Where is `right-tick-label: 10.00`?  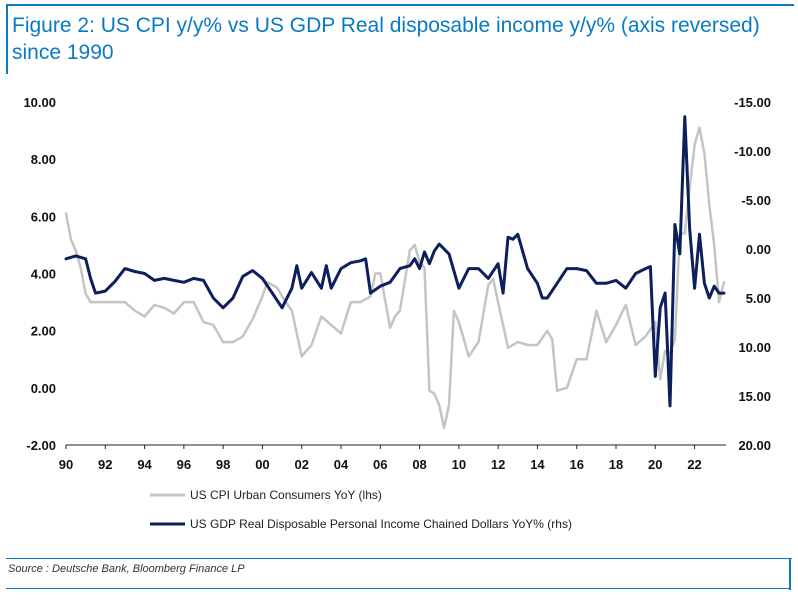
right-tick-label: 10.00 is located at coordinates (754, 347).